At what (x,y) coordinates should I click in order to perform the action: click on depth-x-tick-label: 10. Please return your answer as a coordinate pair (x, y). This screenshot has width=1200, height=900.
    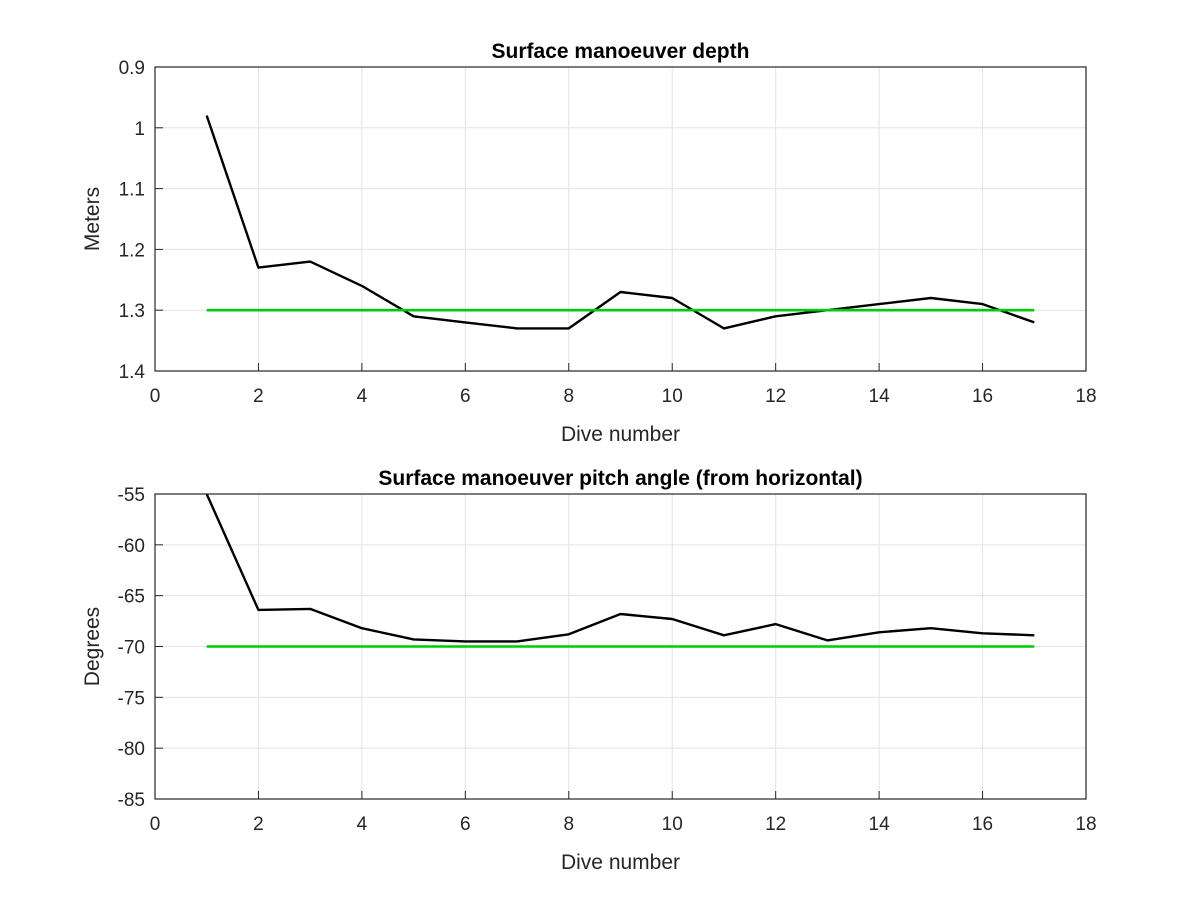
    Looking at the image, I should click on (672, 396).